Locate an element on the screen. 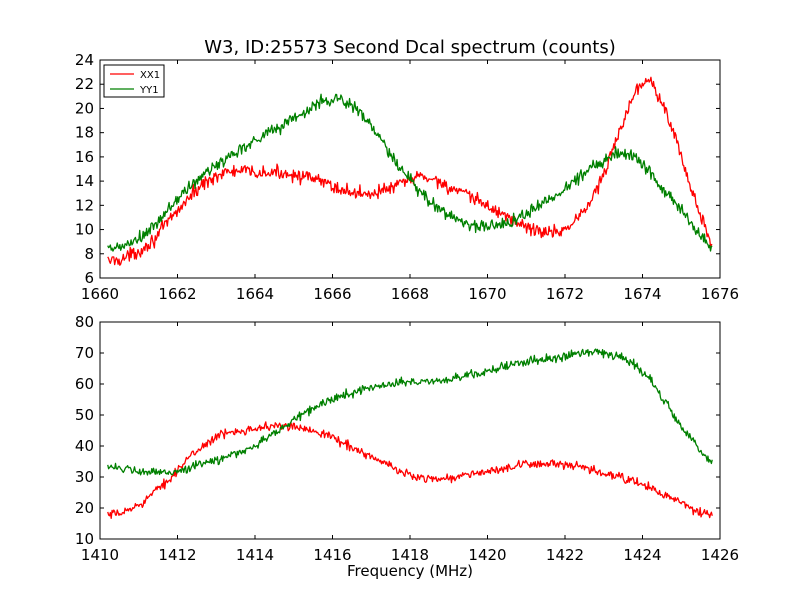  y-tick-label: 40 is located at coordinates (84, 446).